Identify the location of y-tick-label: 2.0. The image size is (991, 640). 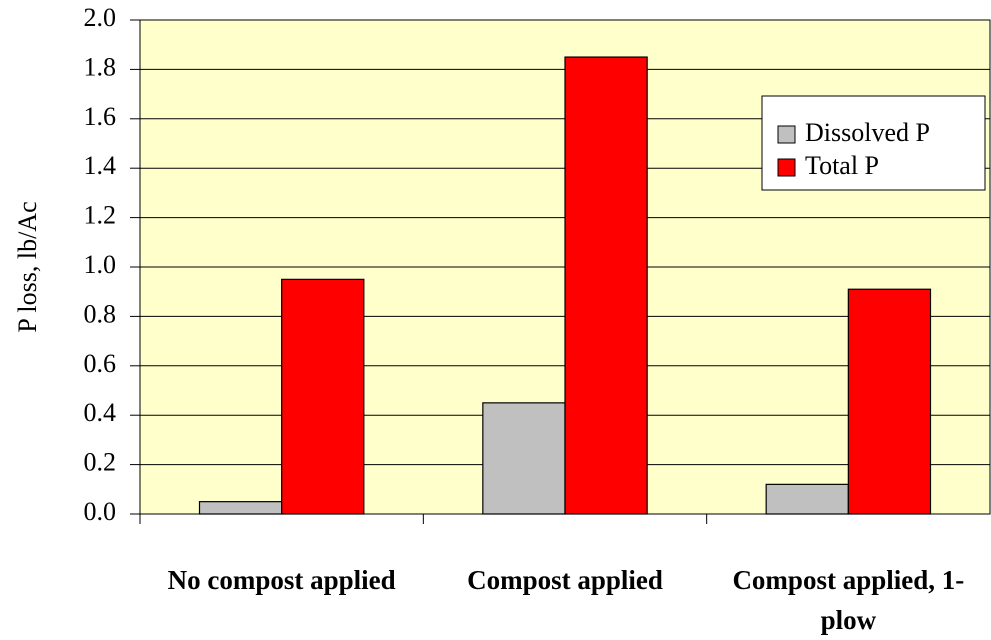
(100, 17).